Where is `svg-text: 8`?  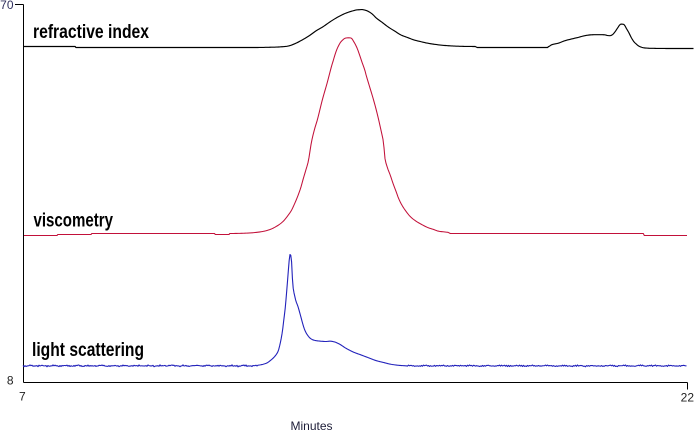
svg-text: 8 is located at coordinates (10, 381).